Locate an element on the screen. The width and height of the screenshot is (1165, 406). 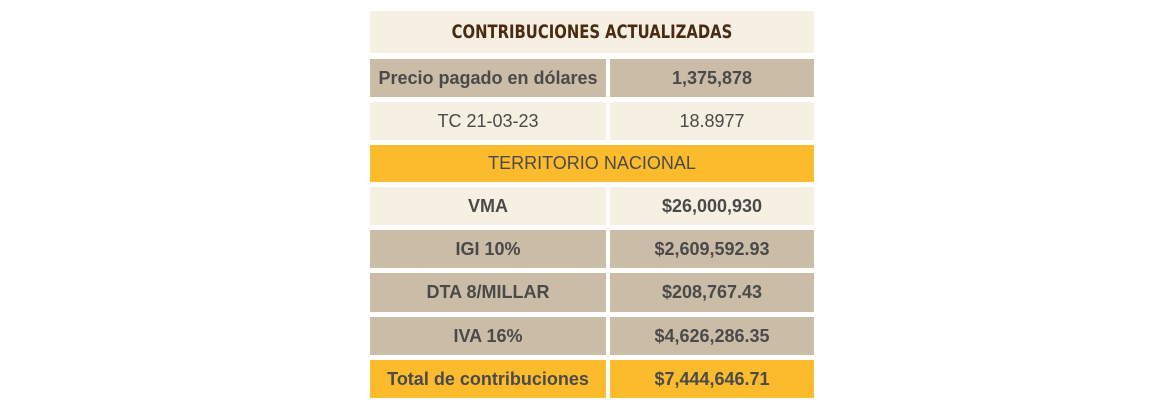
total-row: Total de contribuciones $7,444,646.71 is located at coordinates (592, 379).